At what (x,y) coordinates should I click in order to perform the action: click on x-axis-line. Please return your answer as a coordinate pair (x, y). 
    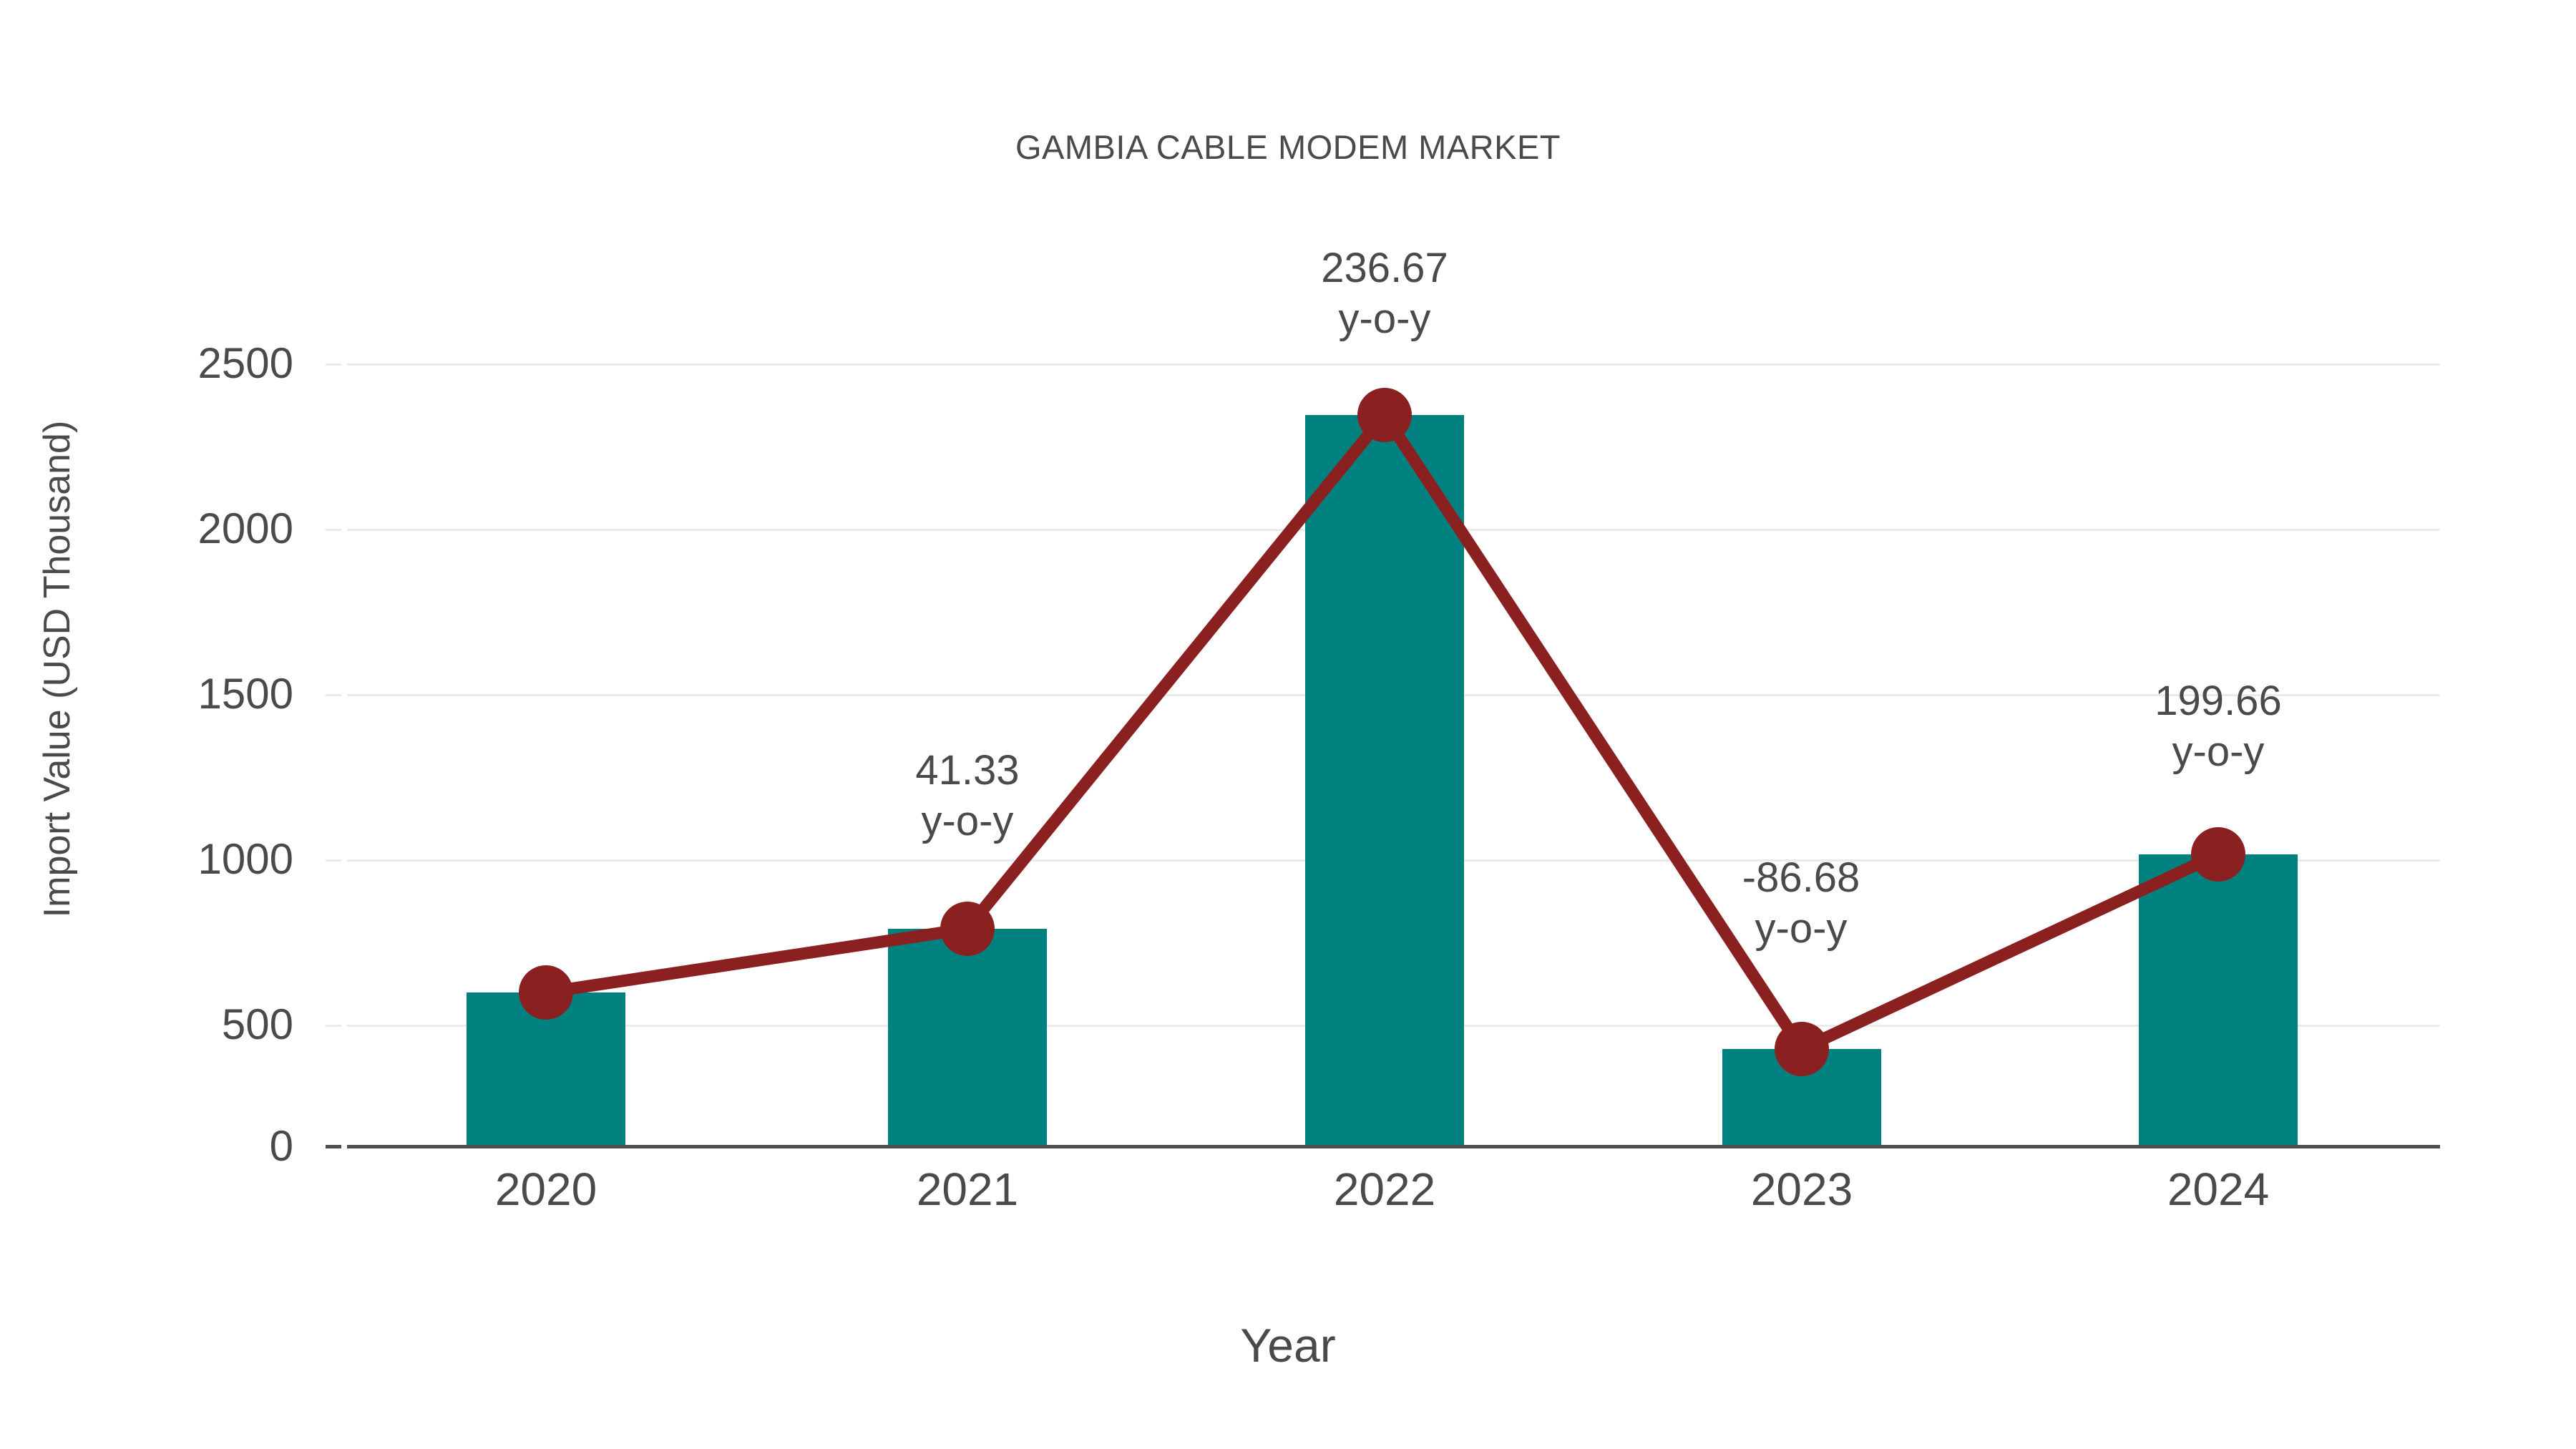
    Looking at the image, I should click on (1393, 1146).